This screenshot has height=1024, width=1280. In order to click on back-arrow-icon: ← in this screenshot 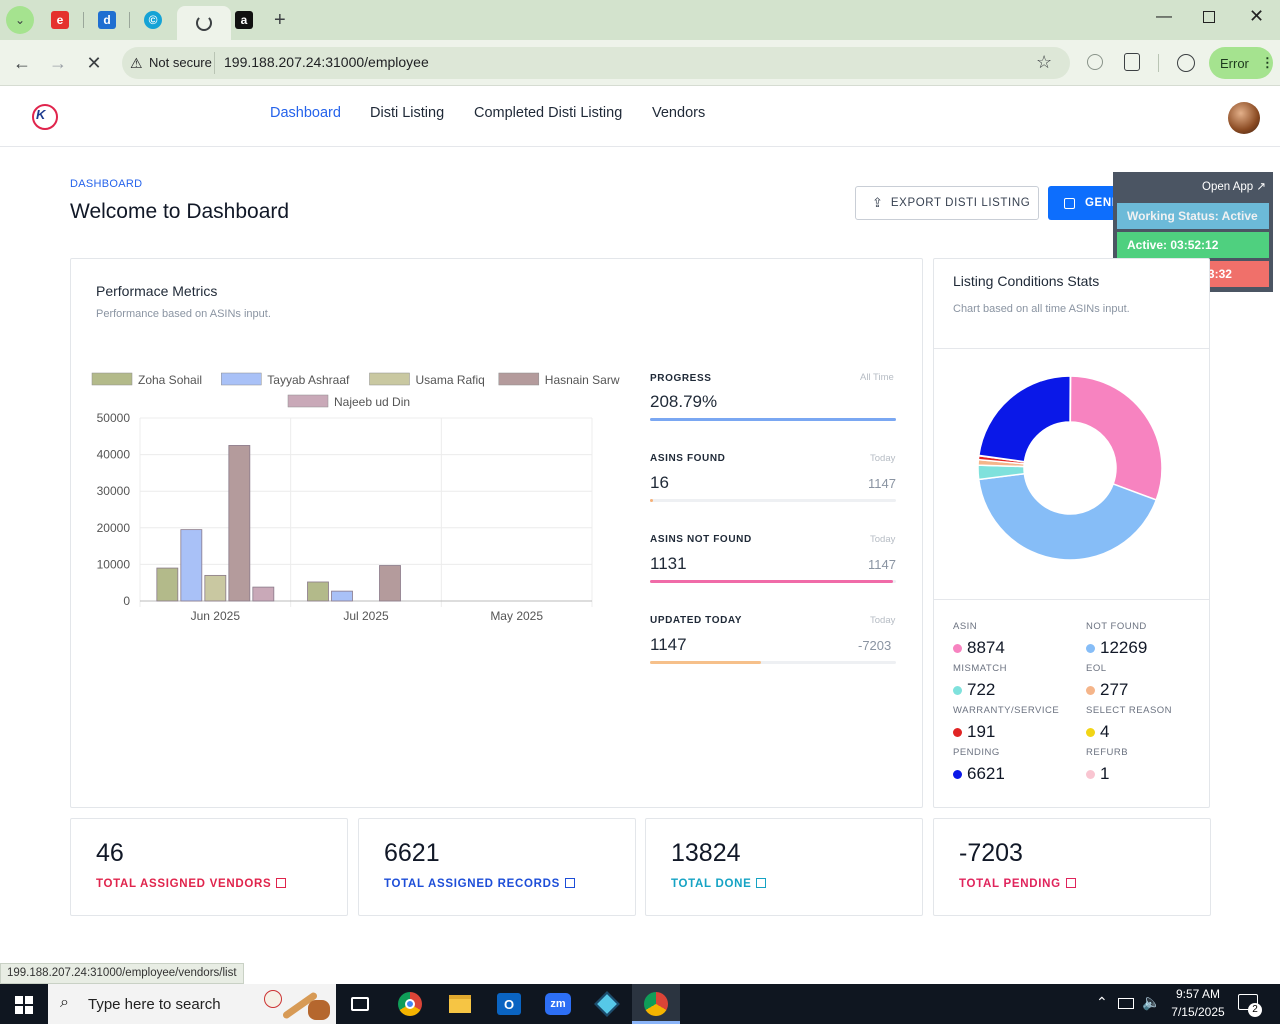, I will do `click(22, 62)`.